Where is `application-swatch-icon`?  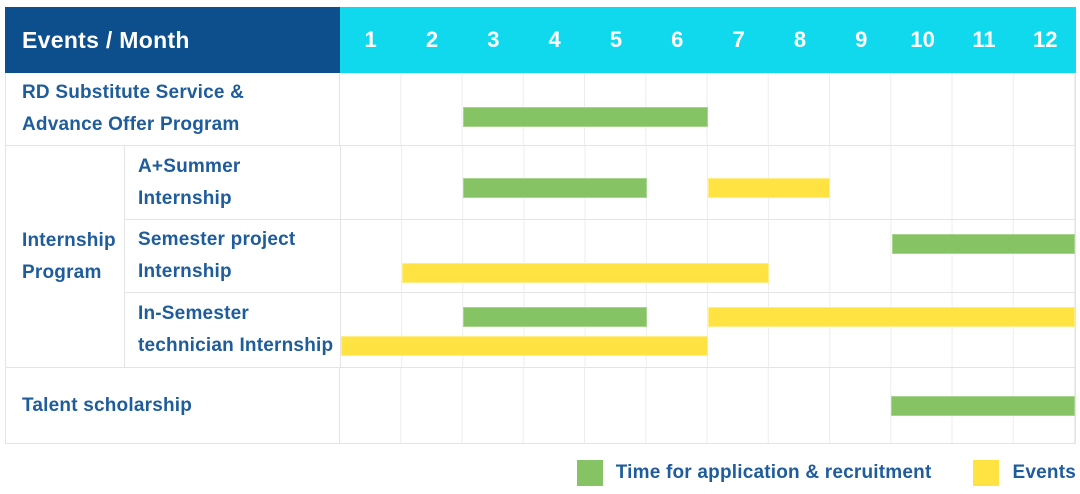
application-swatch-icon is located at coordinates (589, 473).